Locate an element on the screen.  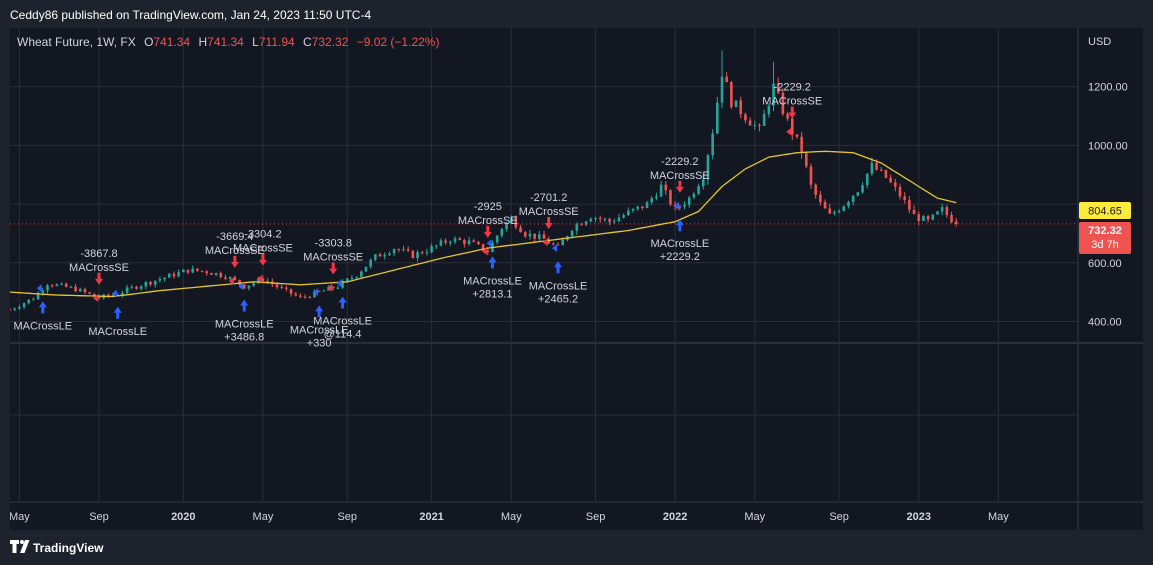
brand-name: TradingView is located at coordinates (68, 548).